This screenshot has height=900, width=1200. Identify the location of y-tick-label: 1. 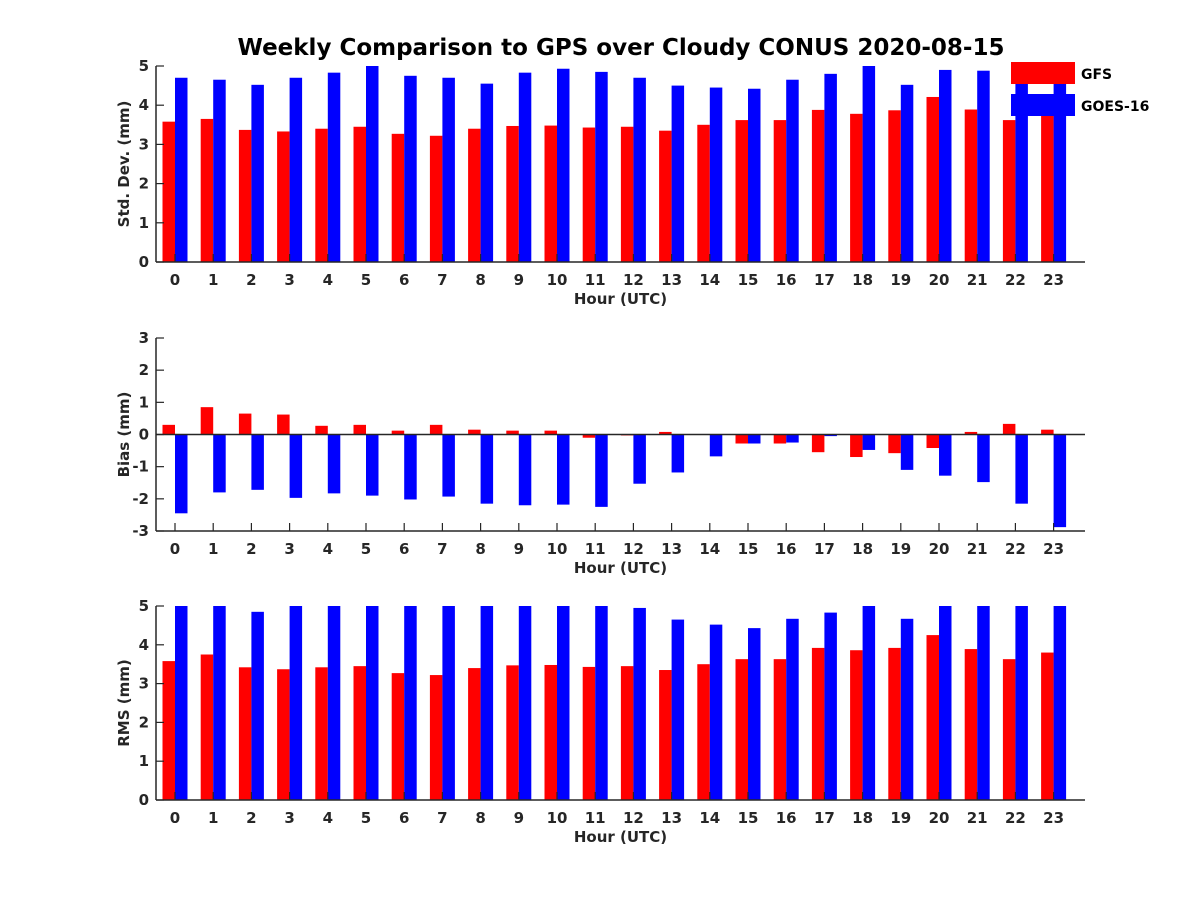
(144, 761).